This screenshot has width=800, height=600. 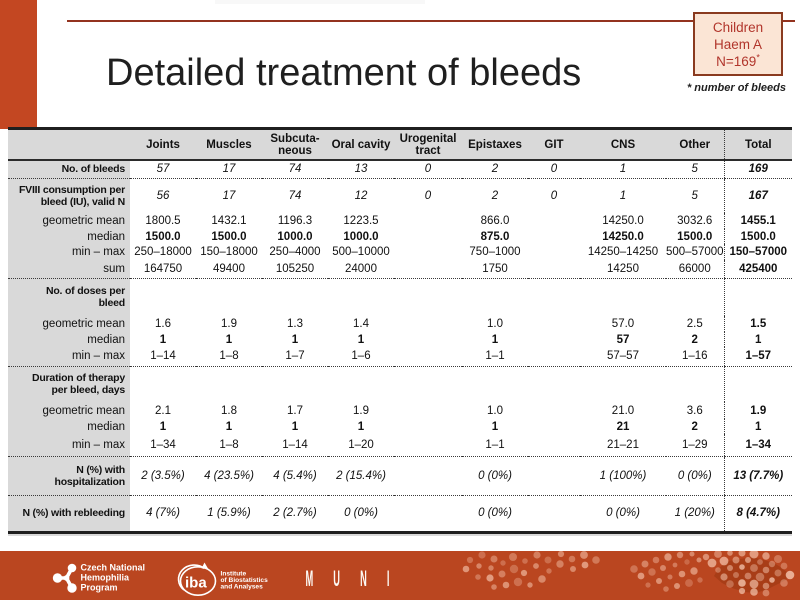 I want to click on svg-text: Hemophilia, so click(x=106, y=578).